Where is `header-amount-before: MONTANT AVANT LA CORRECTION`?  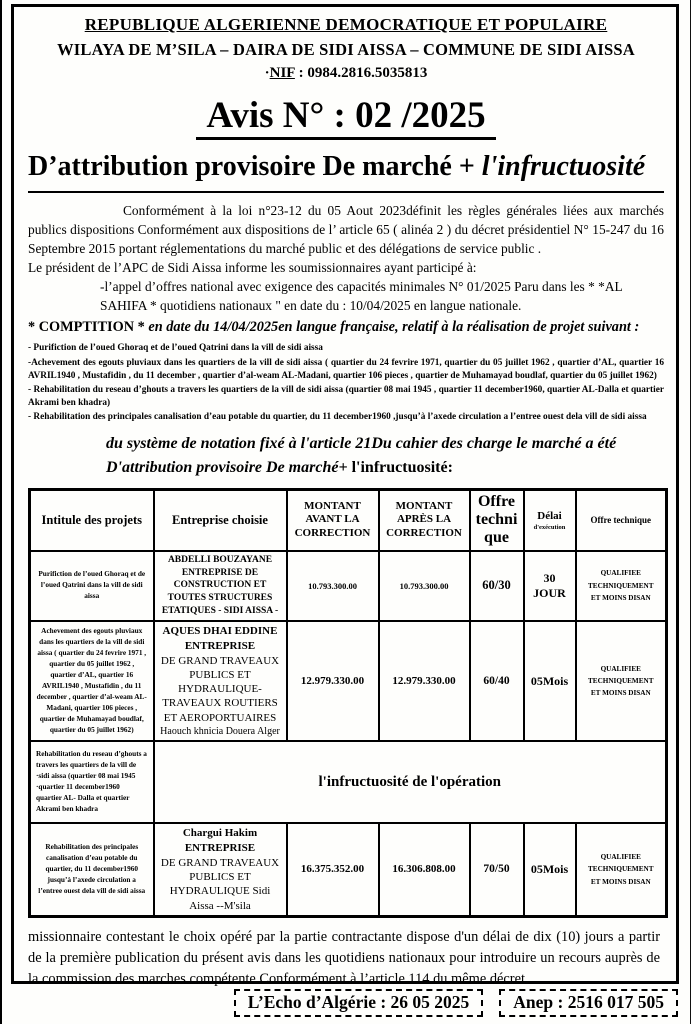
header-amount-before: MONTANT AVANT LA CORRECTION is located at coordinates (332, 520).